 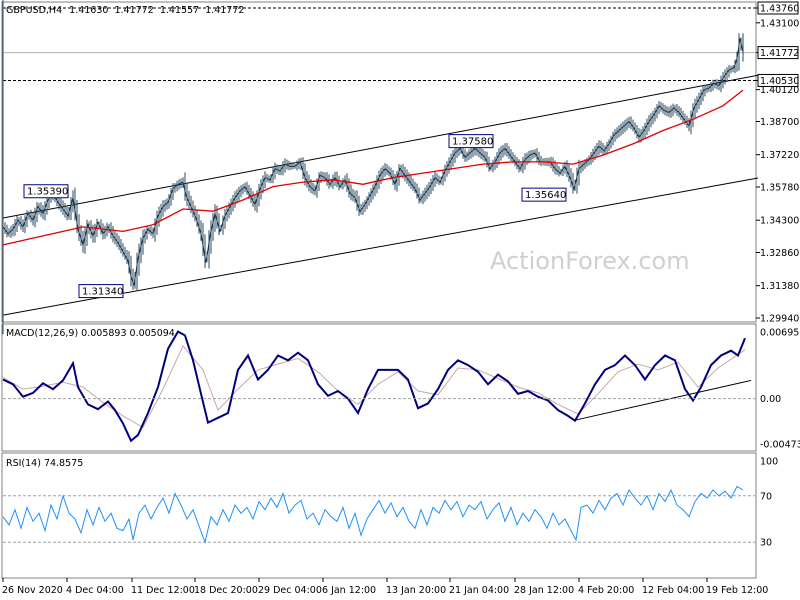 What do you see at coordinates (416, 590) in the screenshot?
I see `x-tick-6: 13 Jan 20:00` at bounding box center [416, 590].